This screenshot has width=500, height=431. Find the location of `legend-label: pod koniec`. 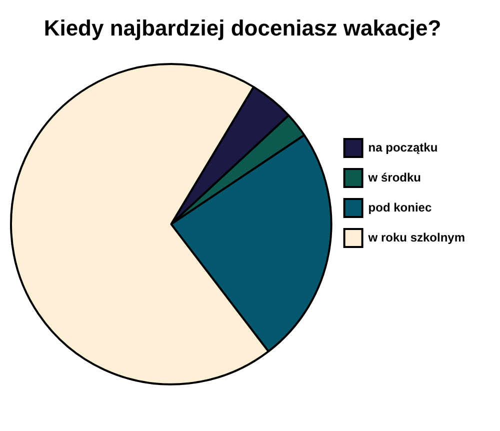

legend-label: pod koniec is located at coordinates (400, 207).